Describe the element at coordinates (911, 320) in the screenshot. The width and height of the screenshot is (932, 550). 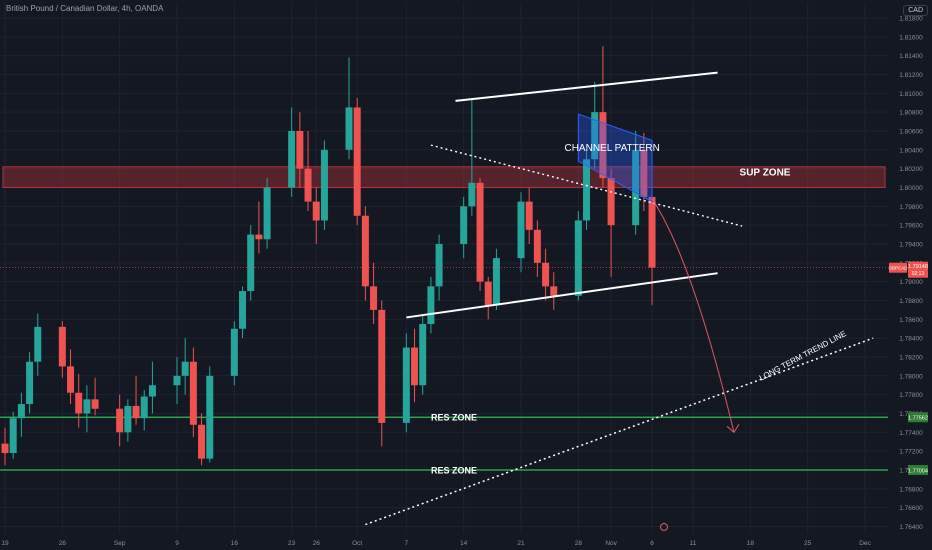
I see `price-tick-label: 1.78600` at that location.